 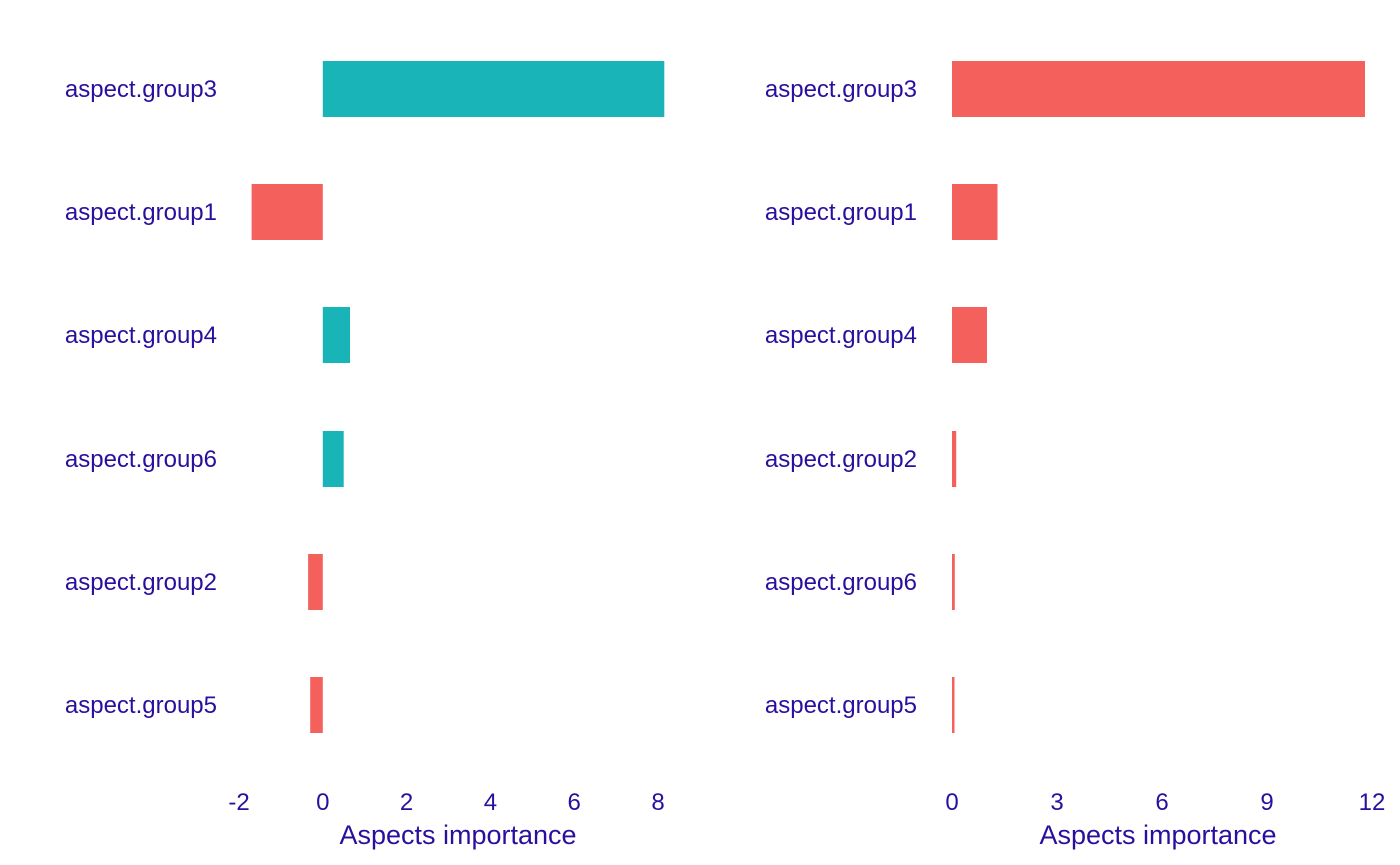 What do you see at coordinates (1056, 802) in the screenshot?
I see `x-tick-label: 3` at bounding box center [1056, 802].